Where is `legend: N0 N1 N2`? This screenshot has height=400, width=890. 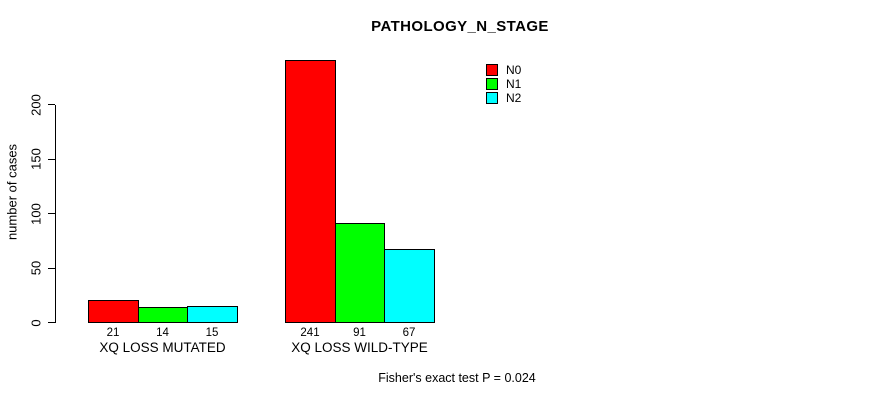
legend: N0 N1 N2 is located at coordinates (503, 84).